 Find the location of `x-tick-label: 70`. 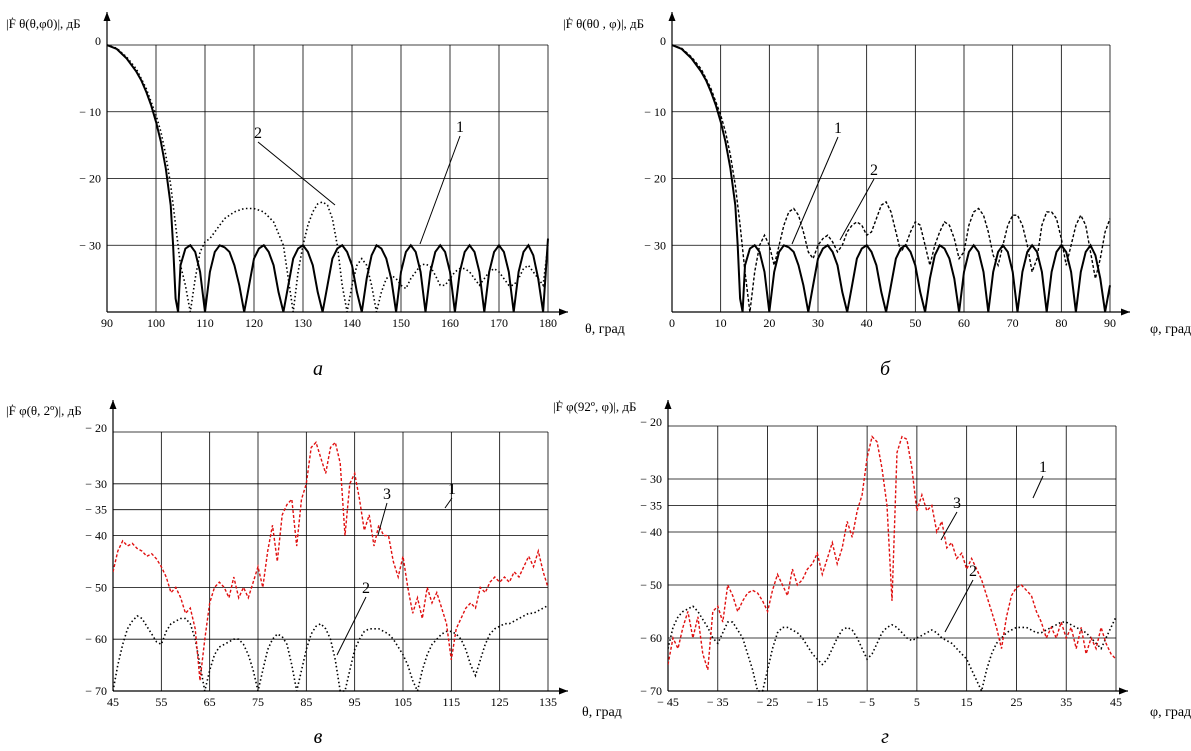

x-tick-label: 70 is located at coordinates (1013, 323).